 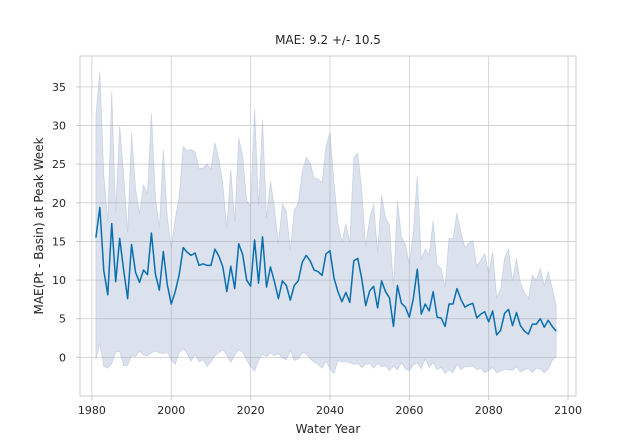 What do you see at coordinates (59, 164) in the screenshot?
I see `y-tick-label: 25` at bounding box center [59, 164].